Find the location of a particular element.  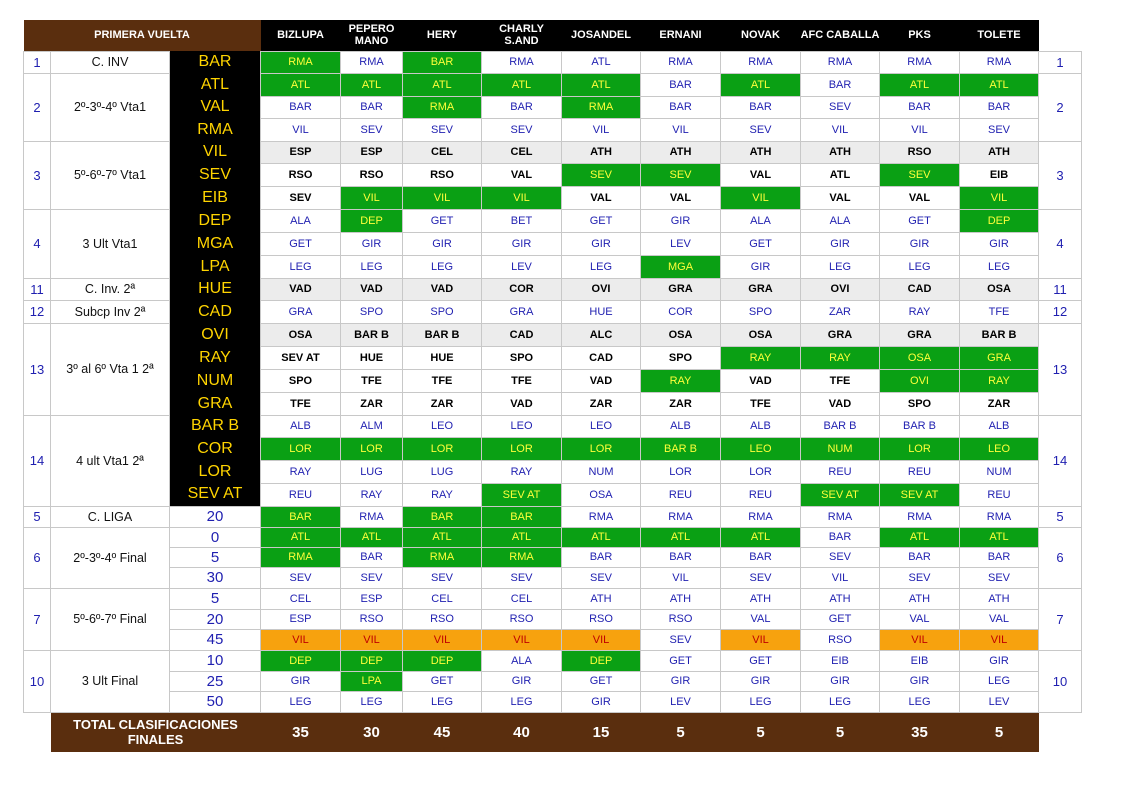

pick-cell: VAD is located at coordinates (371, 289).